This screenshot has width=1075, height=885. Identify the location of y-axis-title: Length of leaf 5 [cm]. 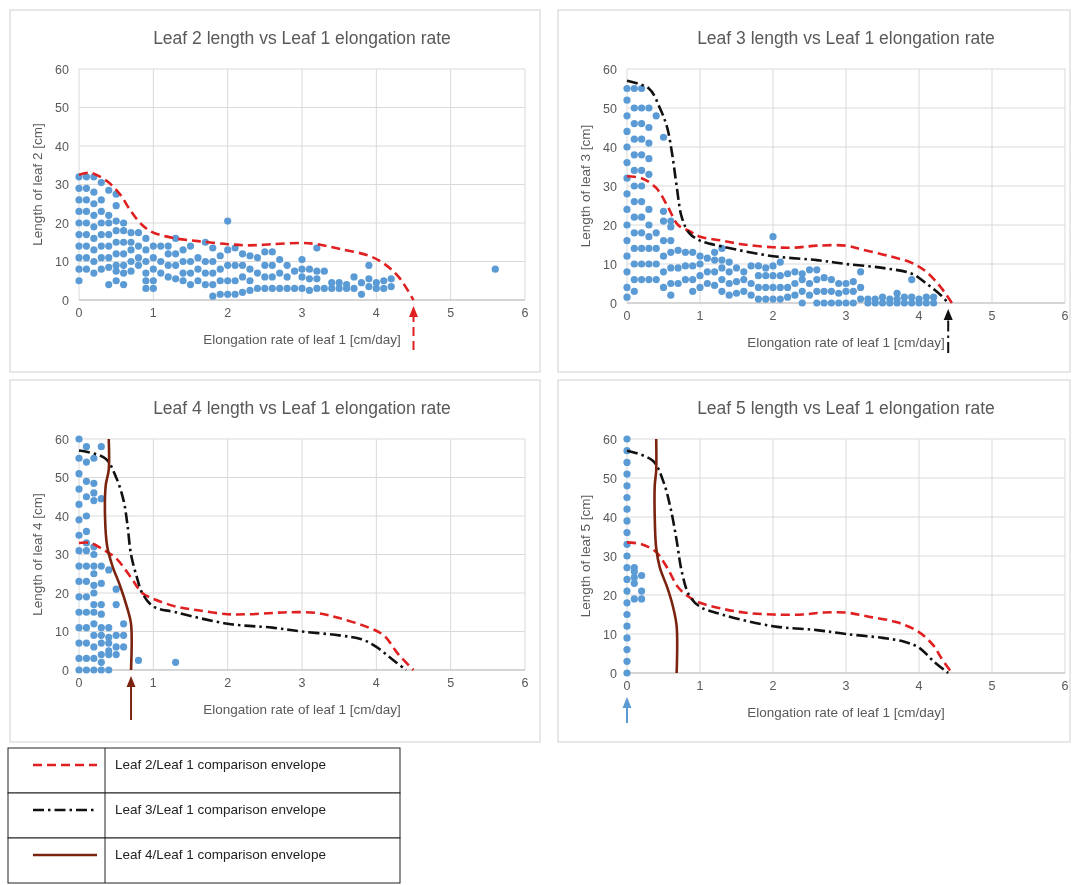
(585, 556).